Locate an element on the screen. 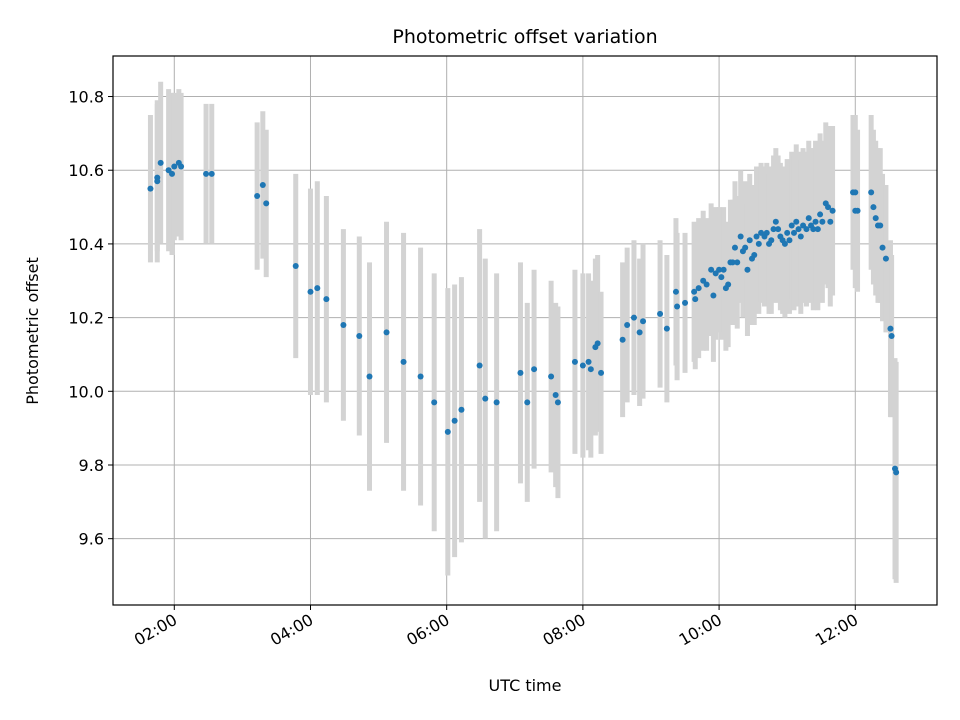 The image size is (960, 720). y-axis-ticks: 9.6 9.8 10.0 10.2 10.4 10.6 10.8 is located at coordinates (90, 318).